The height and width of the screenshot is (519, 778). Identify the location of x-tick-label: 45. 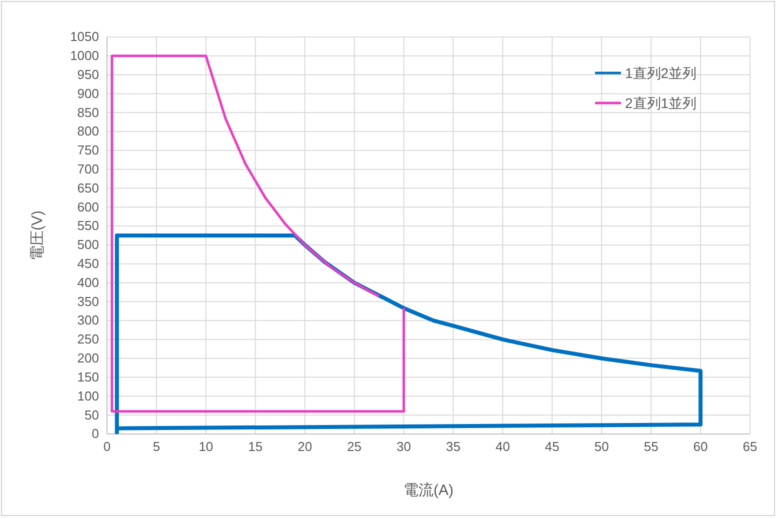
(552, 446).